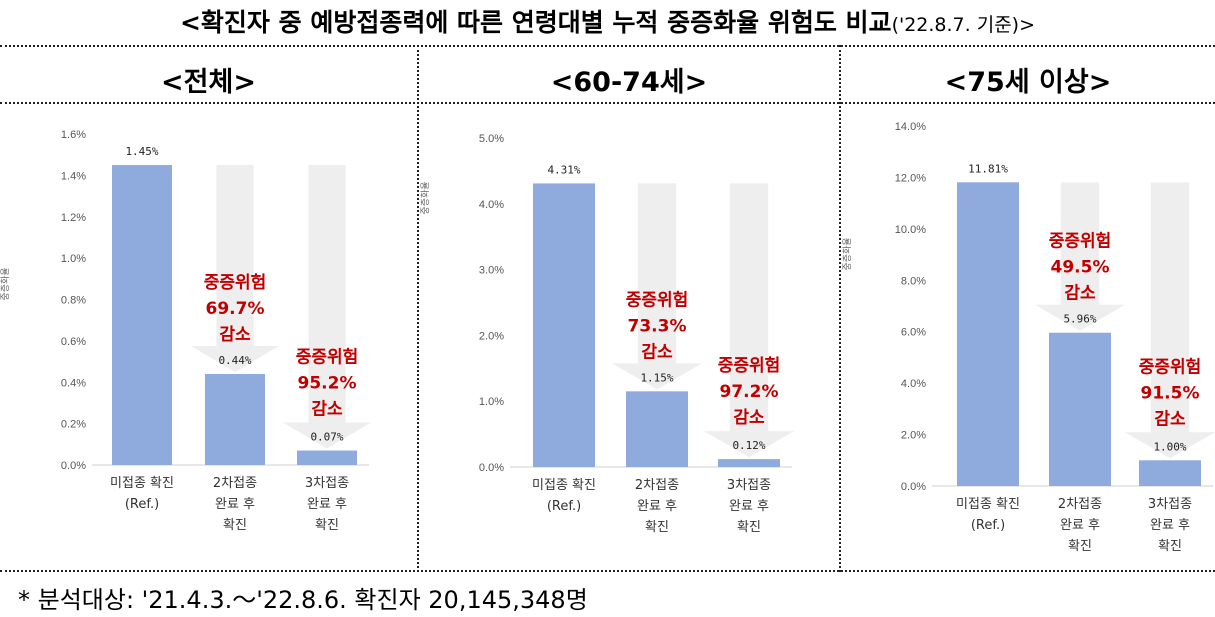 This screenshot has height=617, width=1215. Describe the element at coordinates (629, 82) in the screenshot. I see `panel-title-60-74: <60-74세>` at that location.